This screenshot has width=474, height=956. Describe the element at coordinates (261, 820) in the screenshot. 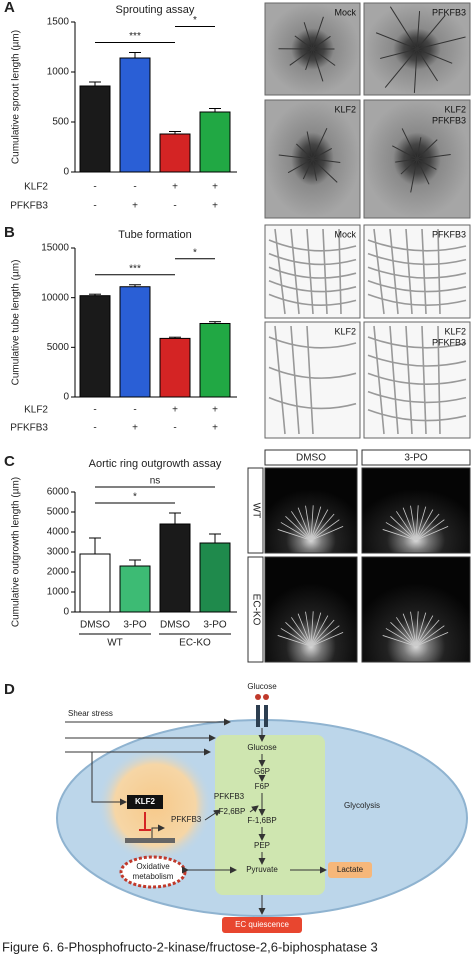

I see `metabolite: F-1,6BP` at that location.